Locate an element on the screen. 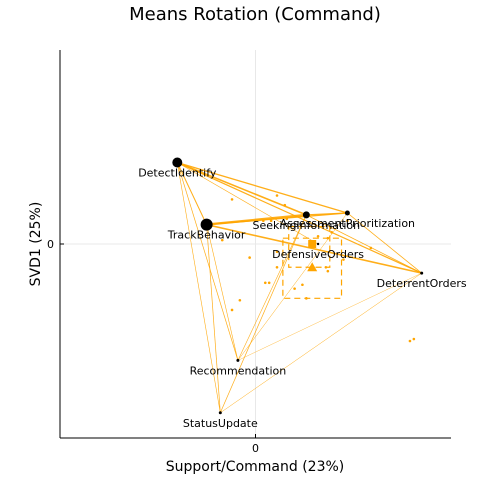 The width and height of the screenshot is (499, 499). x-axis-label: Support/Command (23%) is located at coordinates (255, 467).